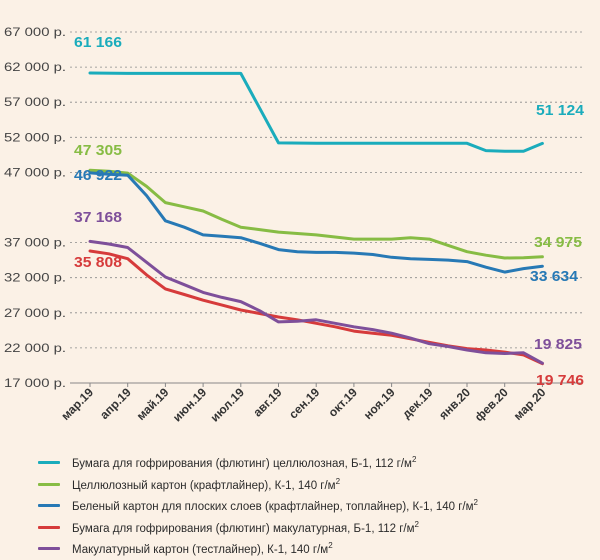 The image size is (600, 560). What do you see at coordinates (454, 403) in the screenshot?
I see `x-tick-label: янв.20` at bounding box center [454, 403].